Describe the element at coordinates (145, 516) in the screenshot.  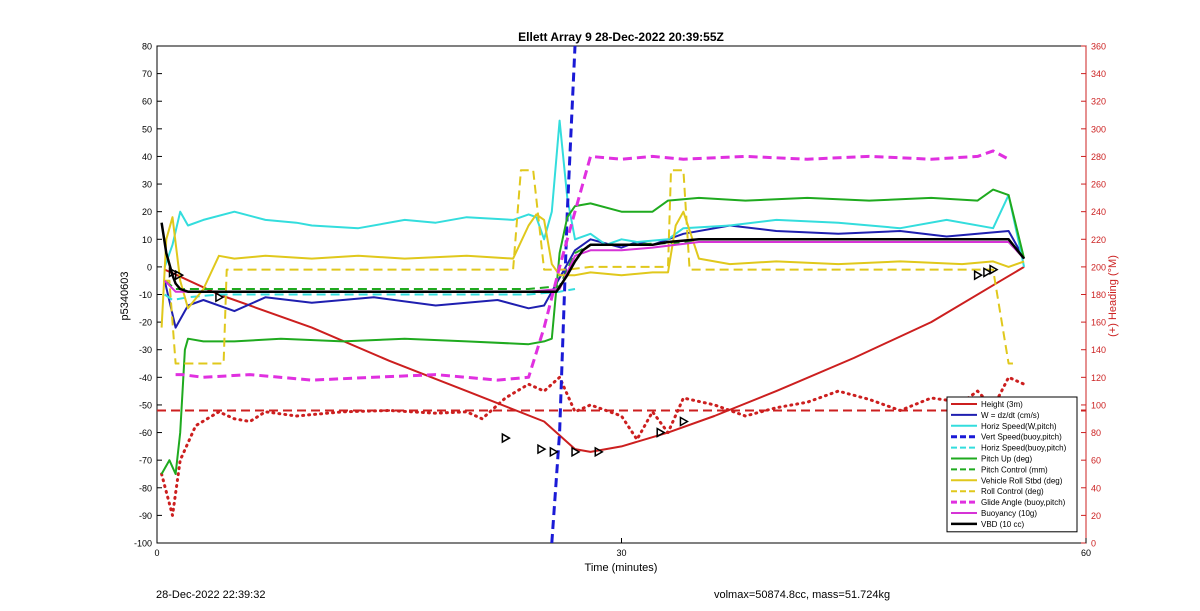
I see `y-left-tick-label: -90` at that location.